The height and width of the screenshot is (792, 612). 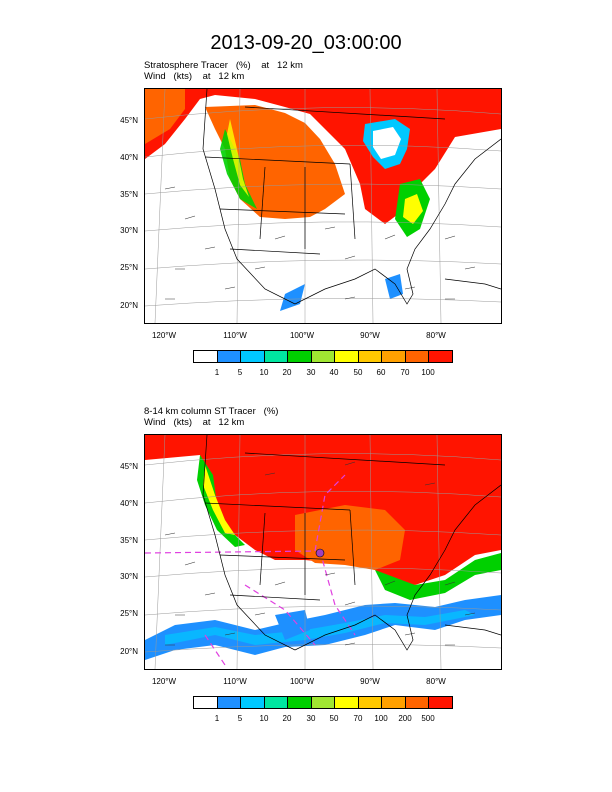 What do you see at coordinates (238, 158) in the screenshot?
I see `tracer-yellow-band` at bounding box center [238, 158].